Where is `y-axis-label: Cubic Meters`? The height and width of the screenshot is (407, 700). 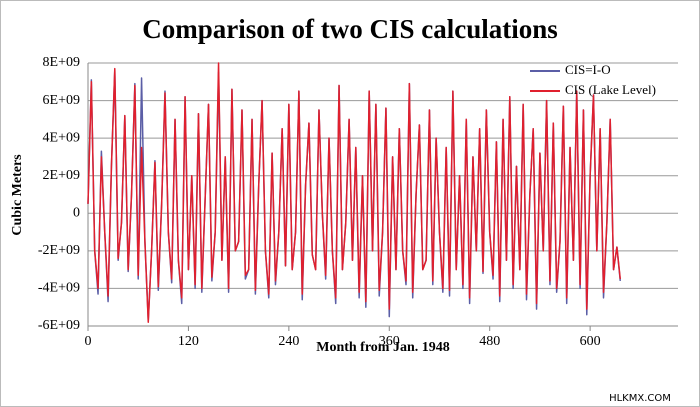 y-axis-label: Cubic Meters is located at coordinates (17, 195).